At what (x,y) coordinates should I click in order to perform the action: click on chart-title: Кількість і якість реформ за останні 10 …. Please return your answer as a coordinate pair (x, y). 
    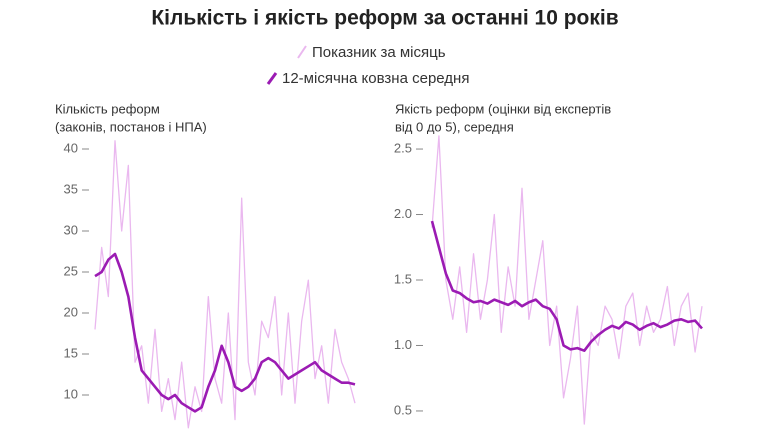
    Looking at the image, I should click on (384, 18).